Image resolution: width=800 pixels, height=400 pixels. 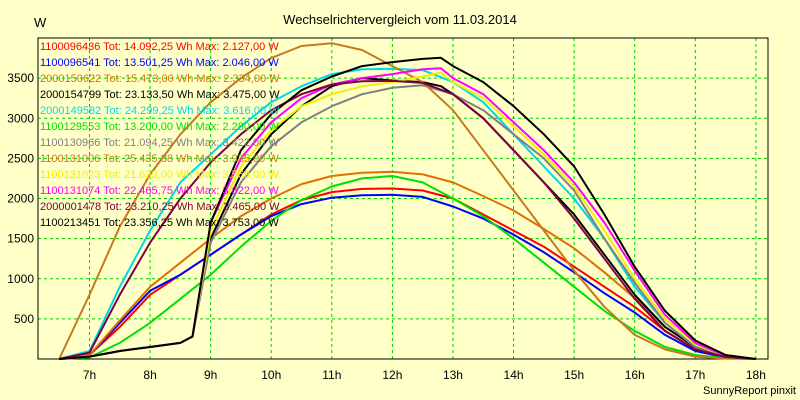 I want to click on footer-credit: SunnyReport pinxit, so click(x=749, y=391).